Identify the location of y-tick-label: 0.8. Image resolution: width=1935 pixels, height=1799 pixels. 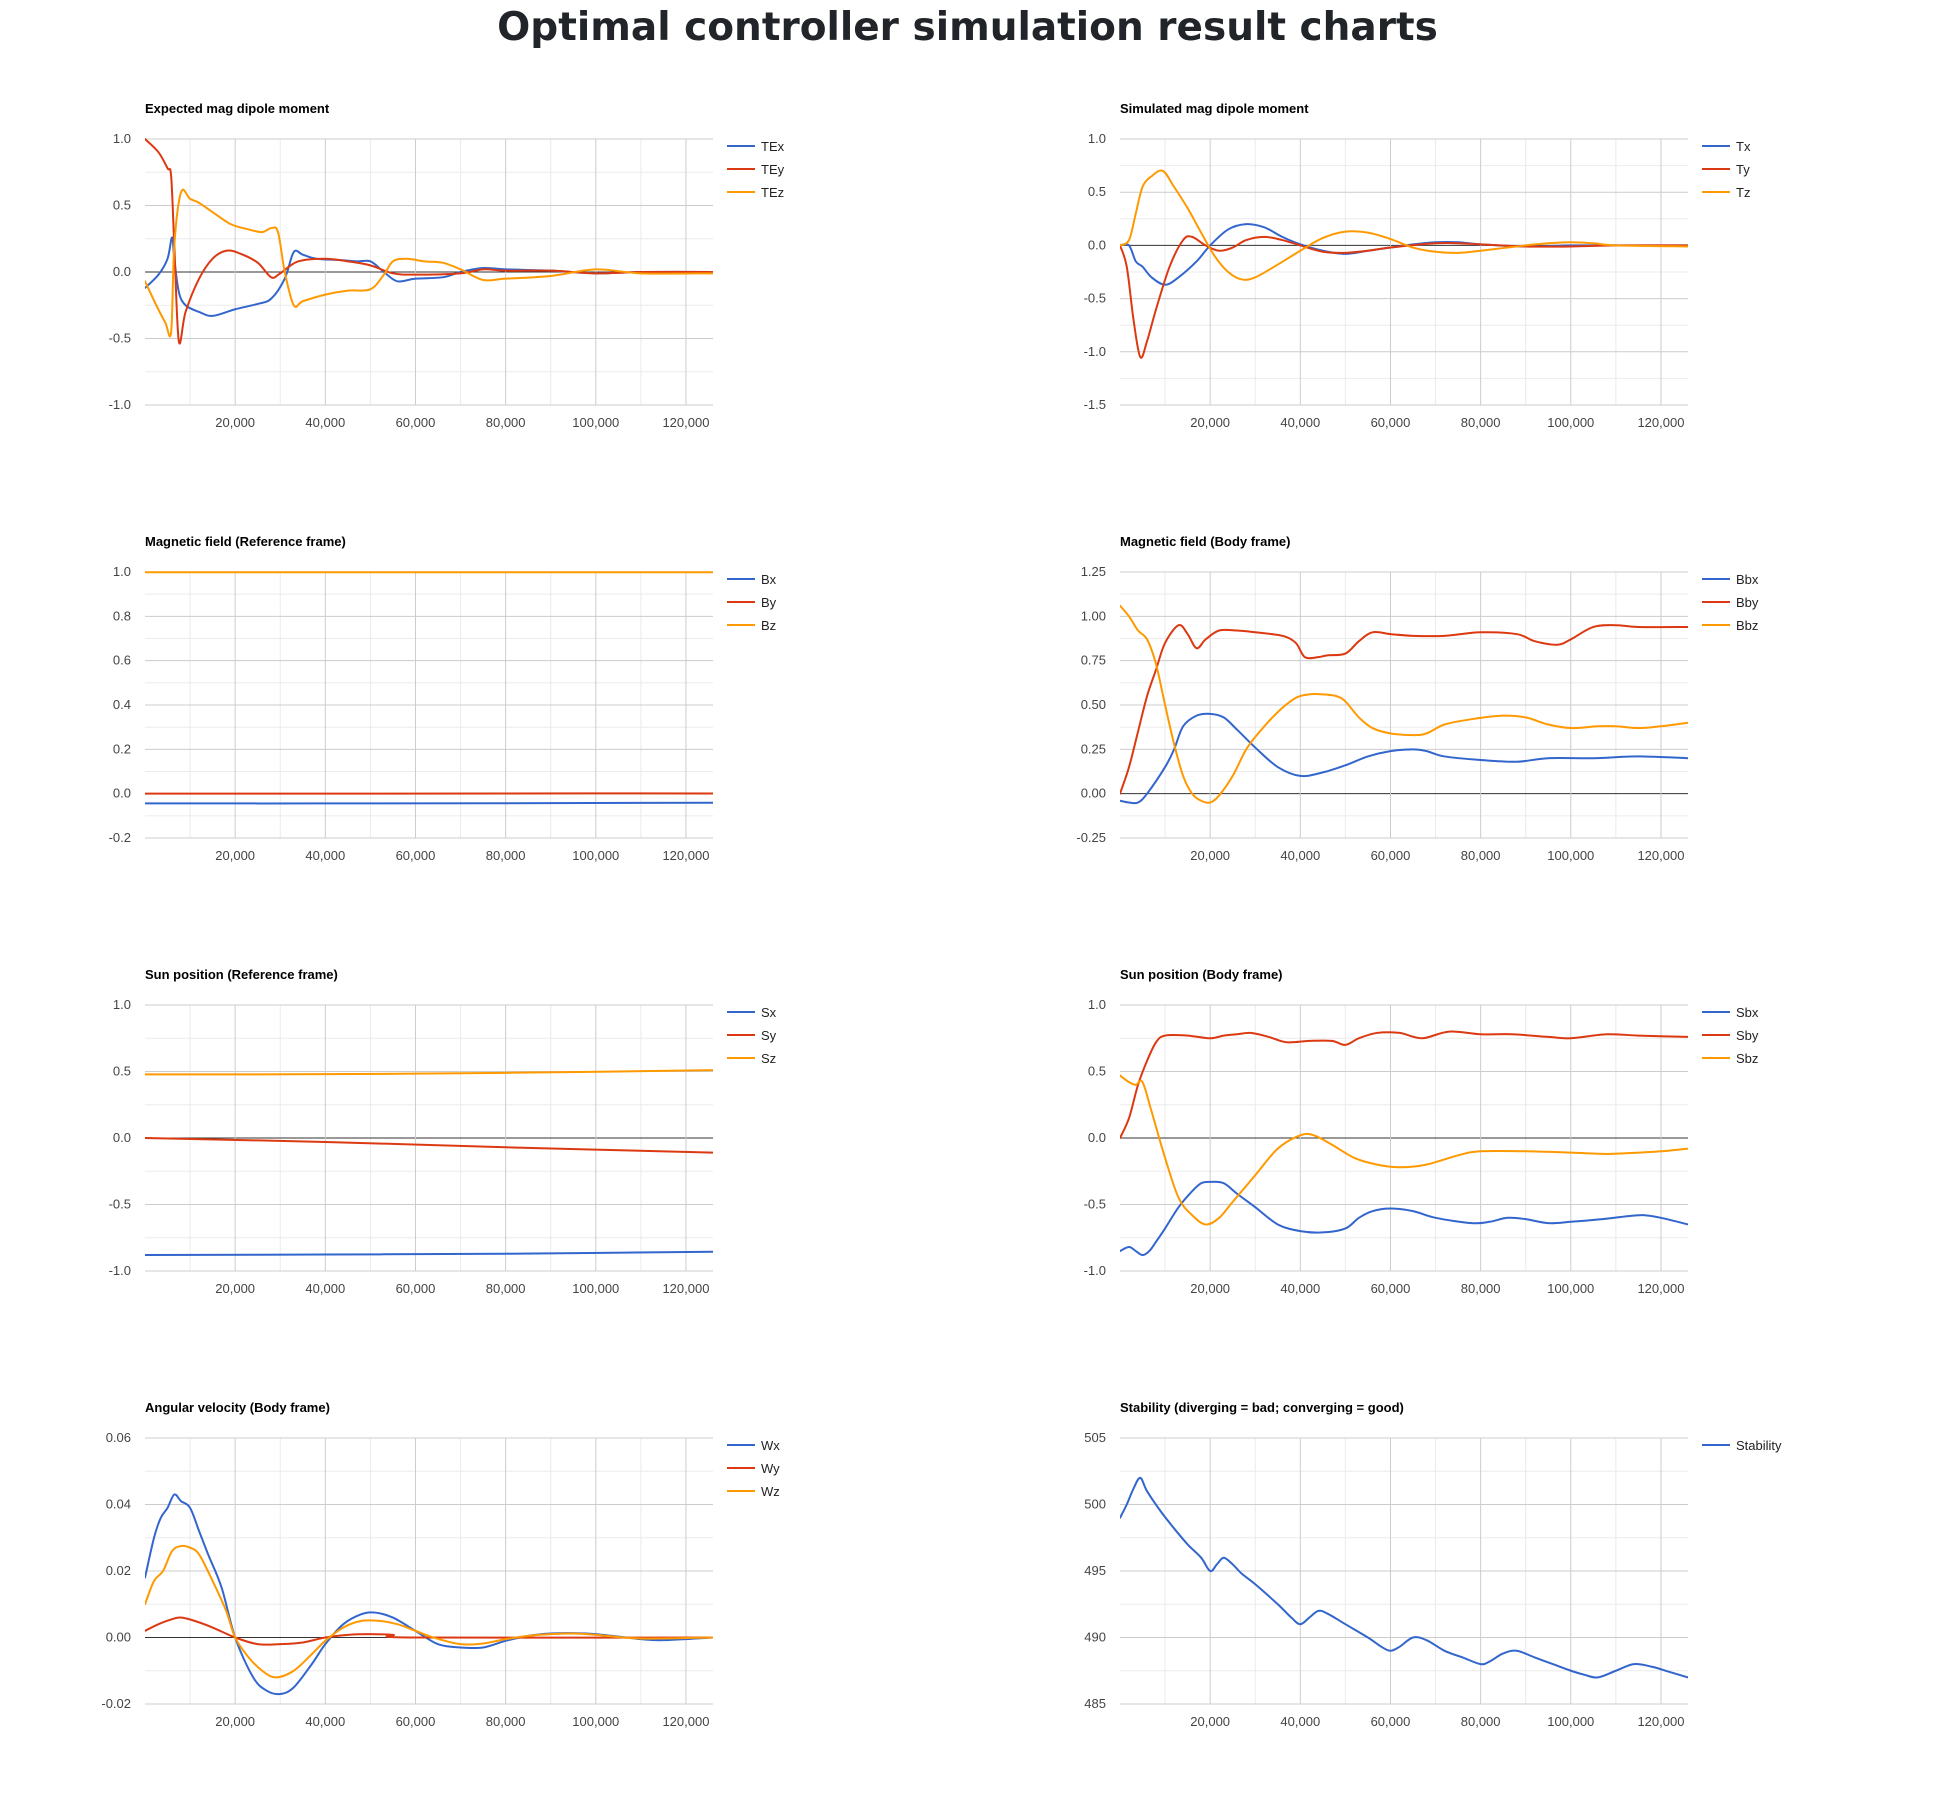
(122, 615).